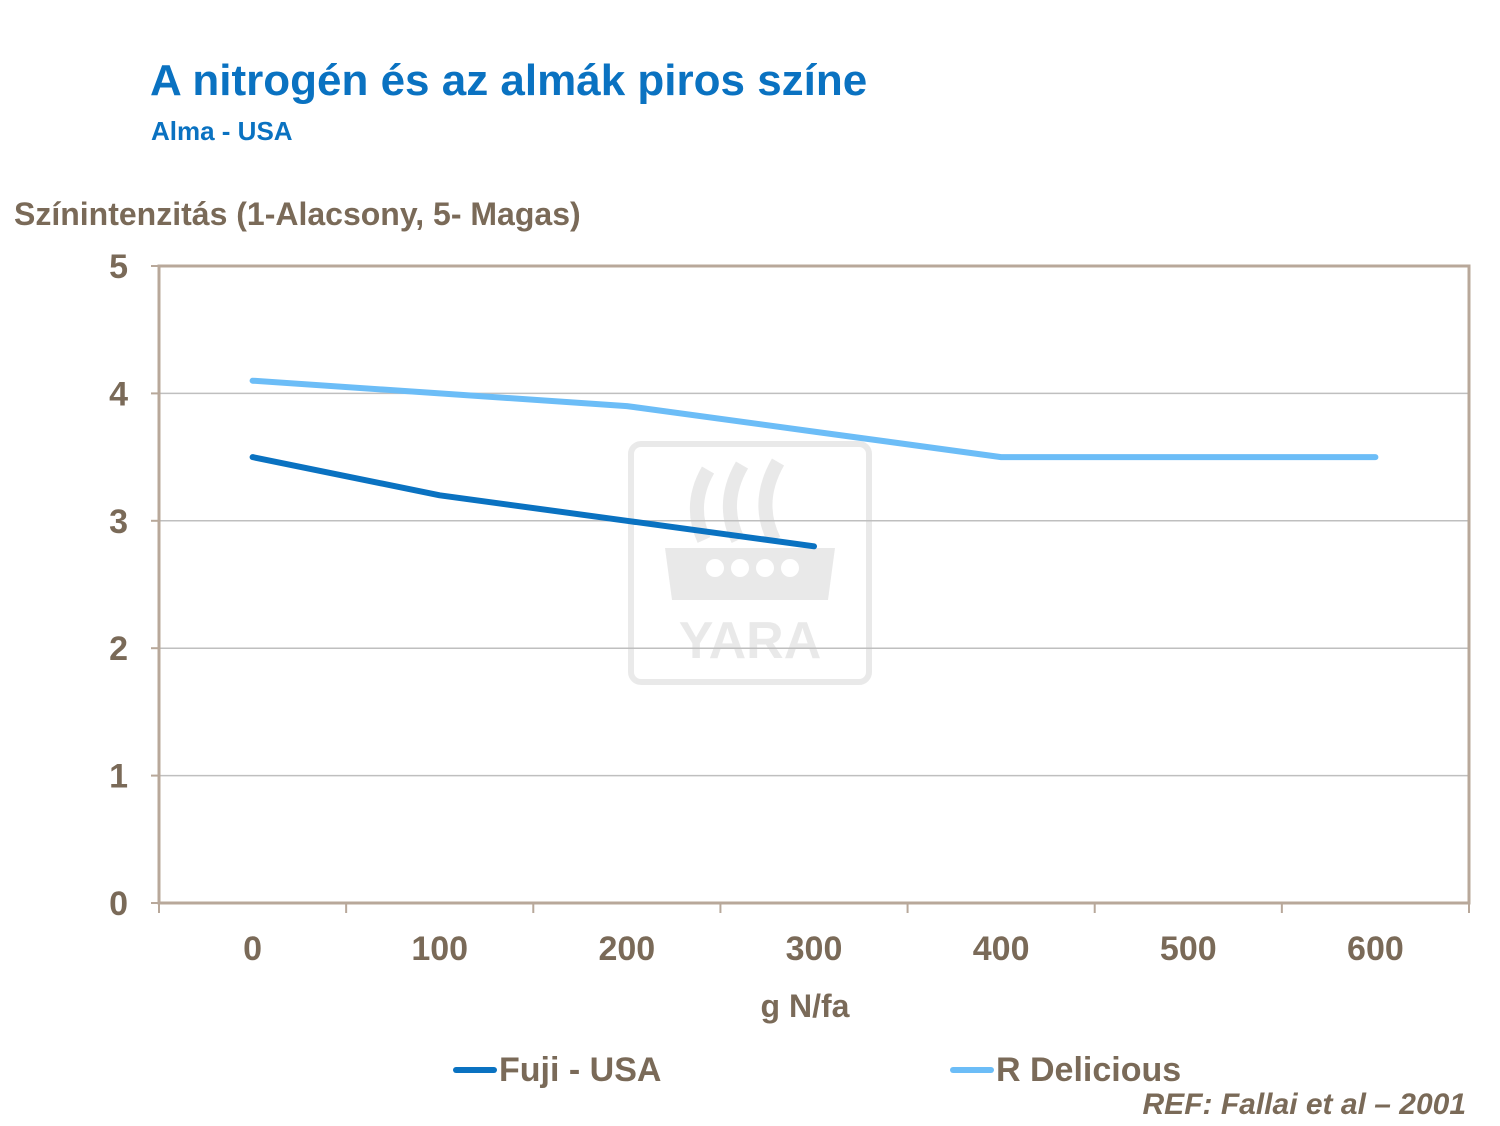 Image resolution: width=1500 pixels, height=1126 pixels. Describe the element at coordinates (580, 1069) in the screenshot. I see `legend-label-fuji: Fuji - USA` at that location.